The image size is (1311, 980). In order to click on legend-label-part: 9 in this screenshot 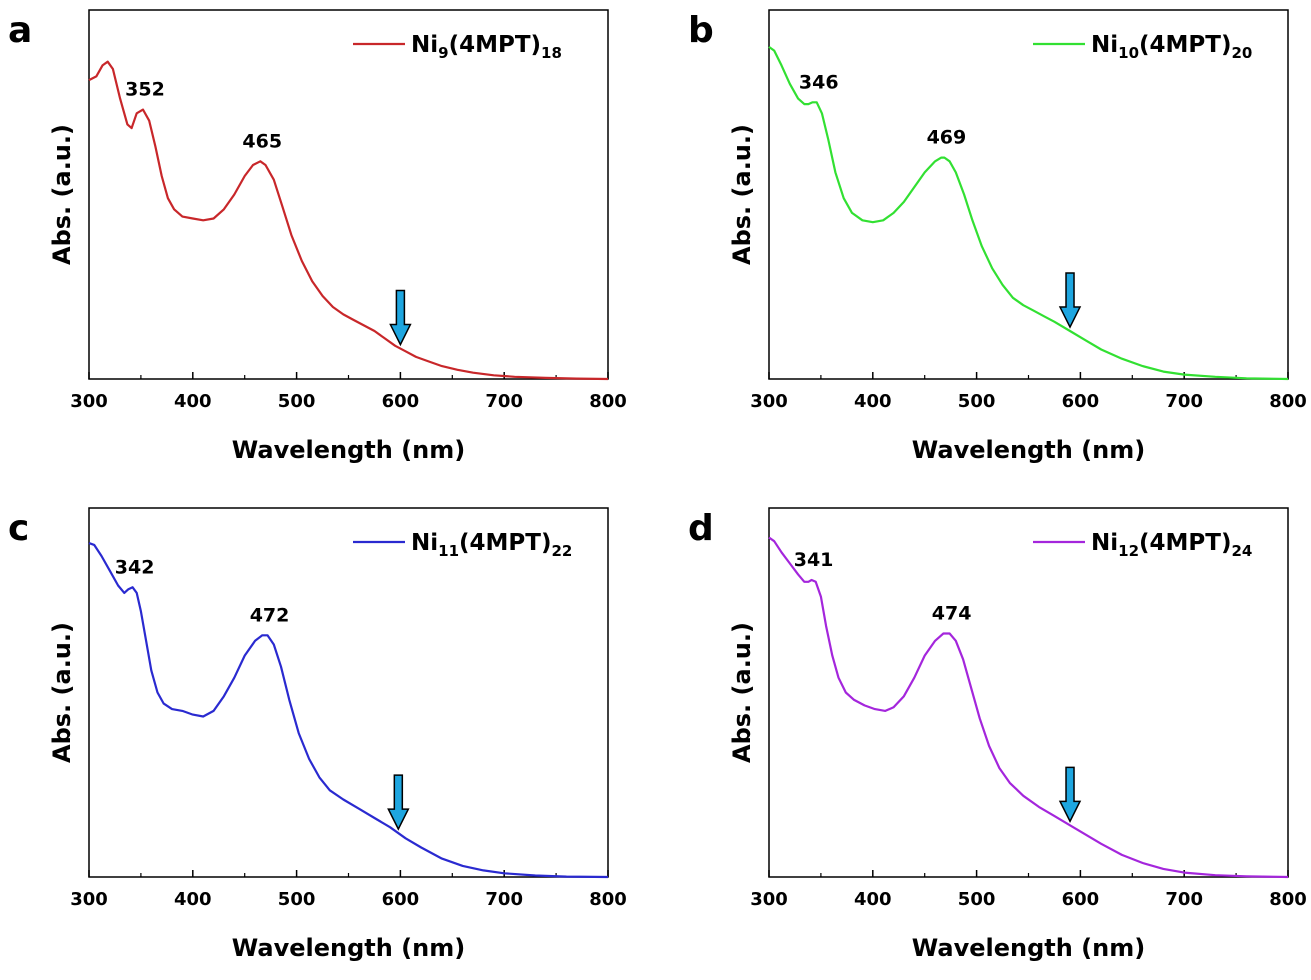, I will do `click(443, 53)`.